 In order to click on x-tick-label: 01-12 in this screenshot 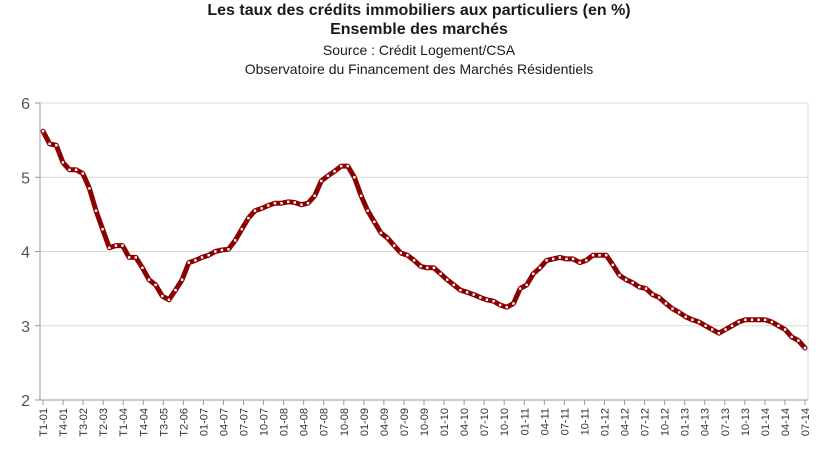, I will do `click(605, 422)`.